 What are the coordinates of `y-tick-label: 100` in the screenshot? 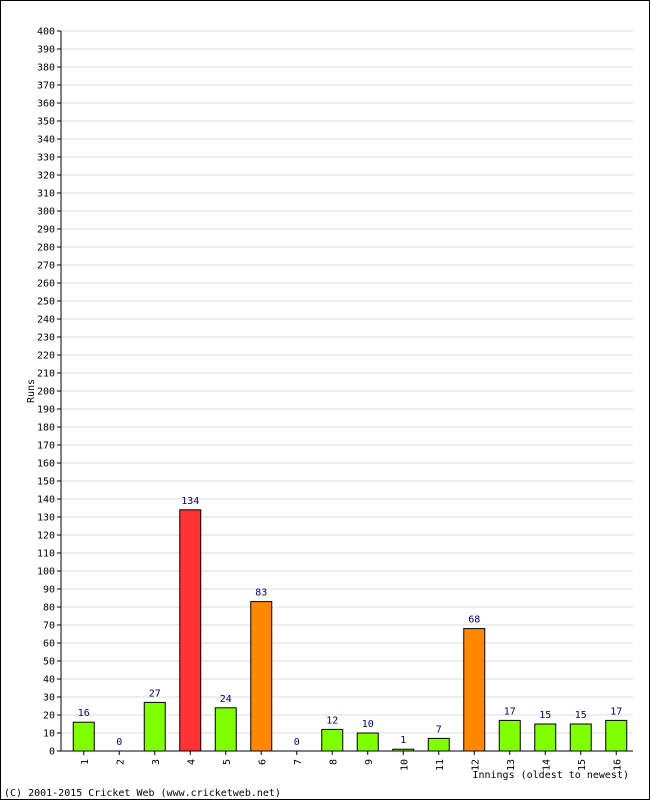 It's located at (46, 572).